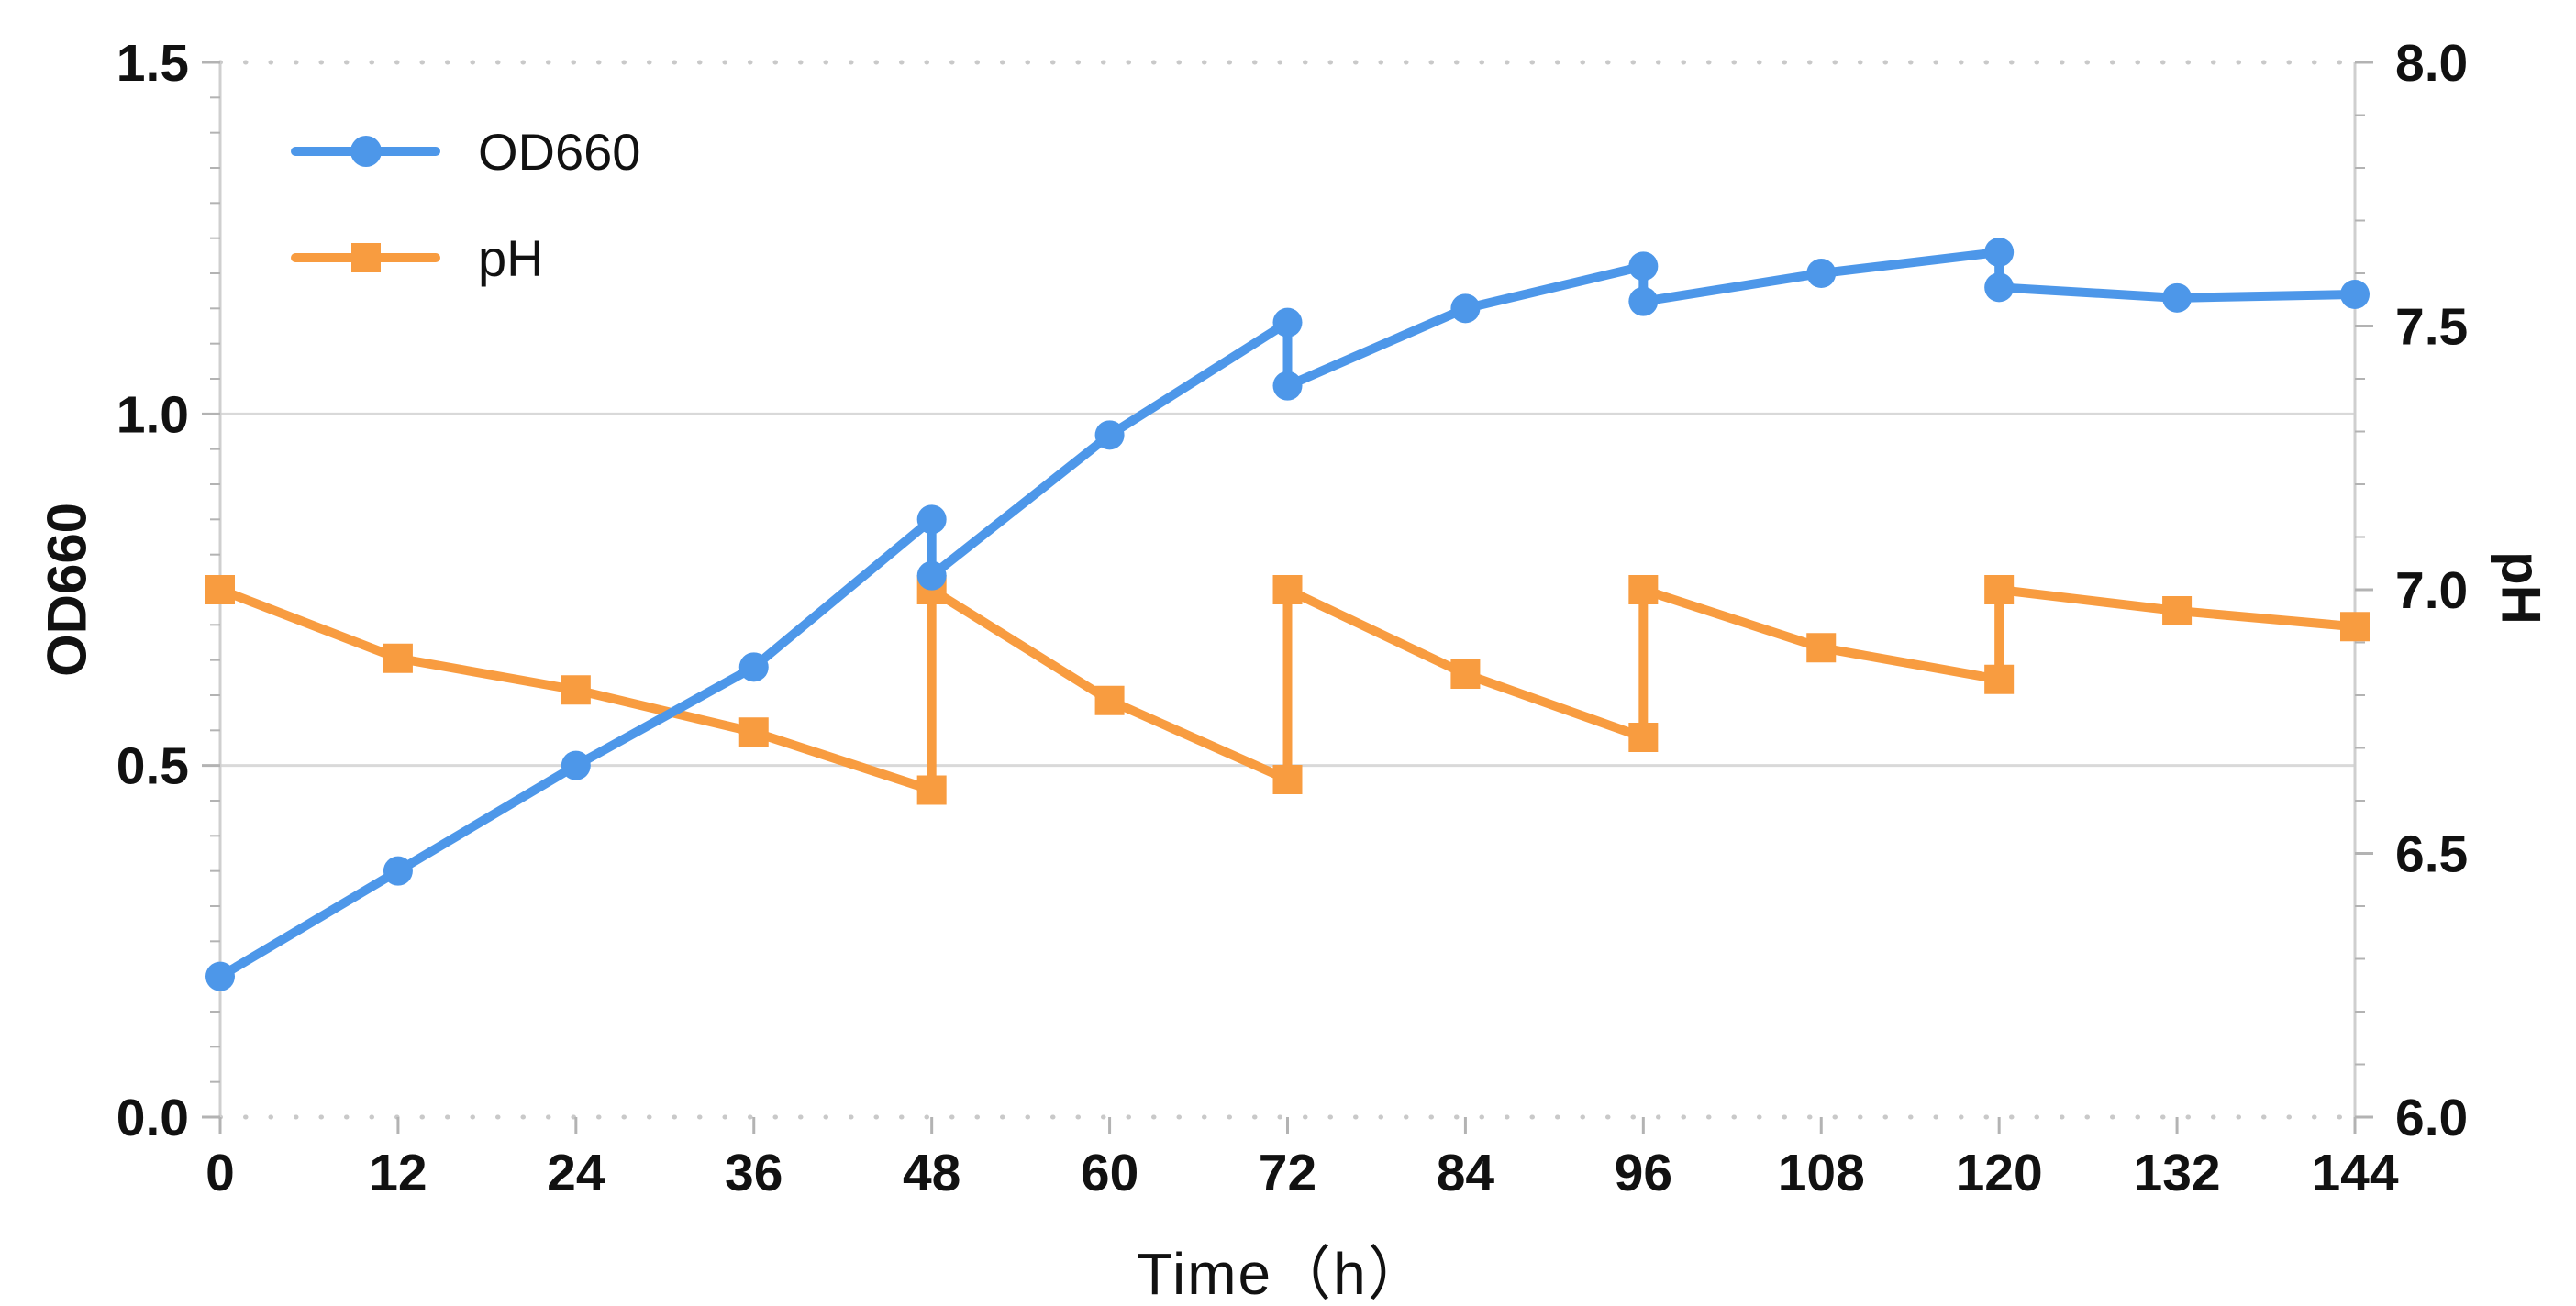 This screenshot has height=1306, width=2576. I want to click on legend-line-ph-icon, so click(365, 257).